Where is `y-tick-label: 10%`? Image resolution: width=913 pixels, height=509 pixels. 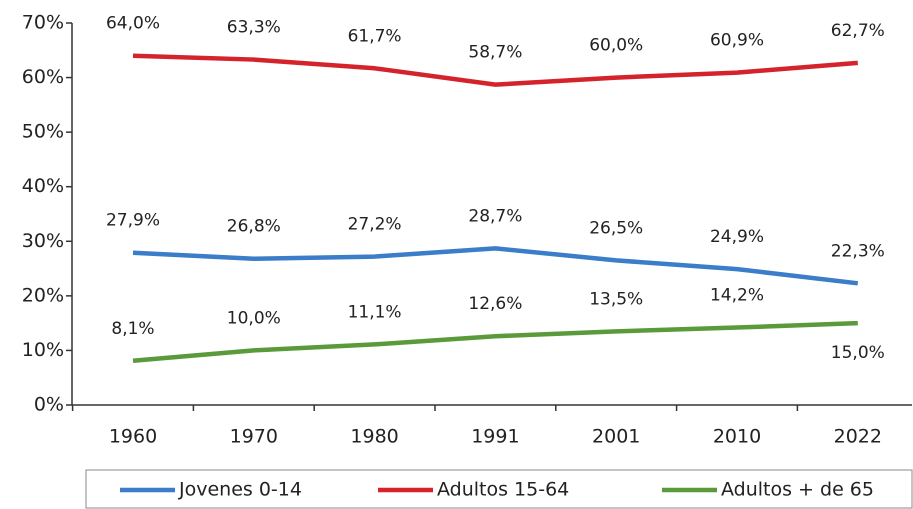 y-tick-label: 10% is located at coordinates (43, 350).